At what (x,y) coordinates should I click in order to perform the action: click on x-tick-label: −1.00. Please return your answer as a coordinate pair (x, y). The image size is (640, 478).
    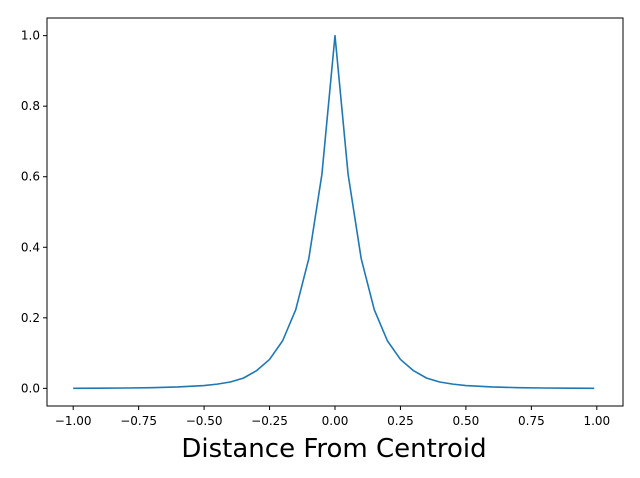
    Looking at the image, I should click on (73, 421).